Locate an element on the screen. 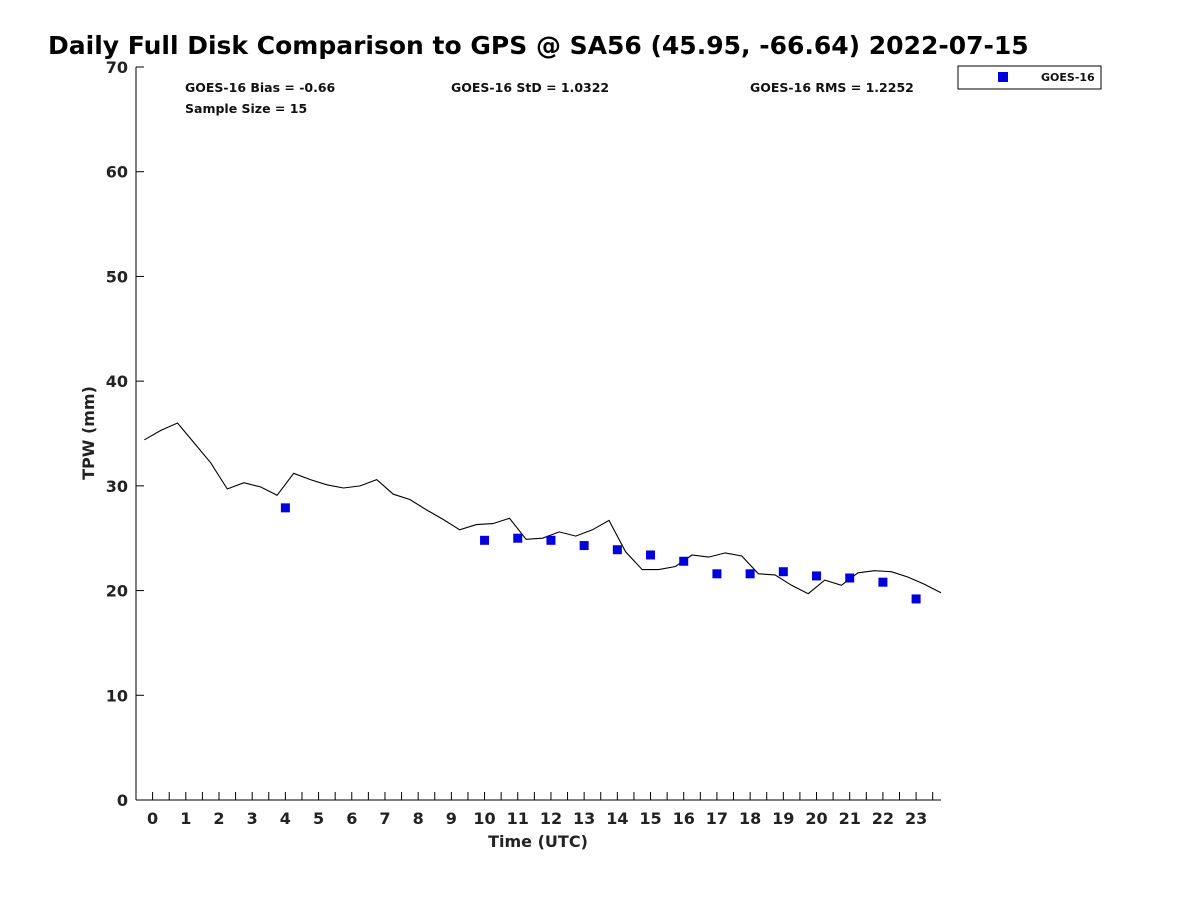  y-tick-label: 70 is located at coordinates (117, 67).